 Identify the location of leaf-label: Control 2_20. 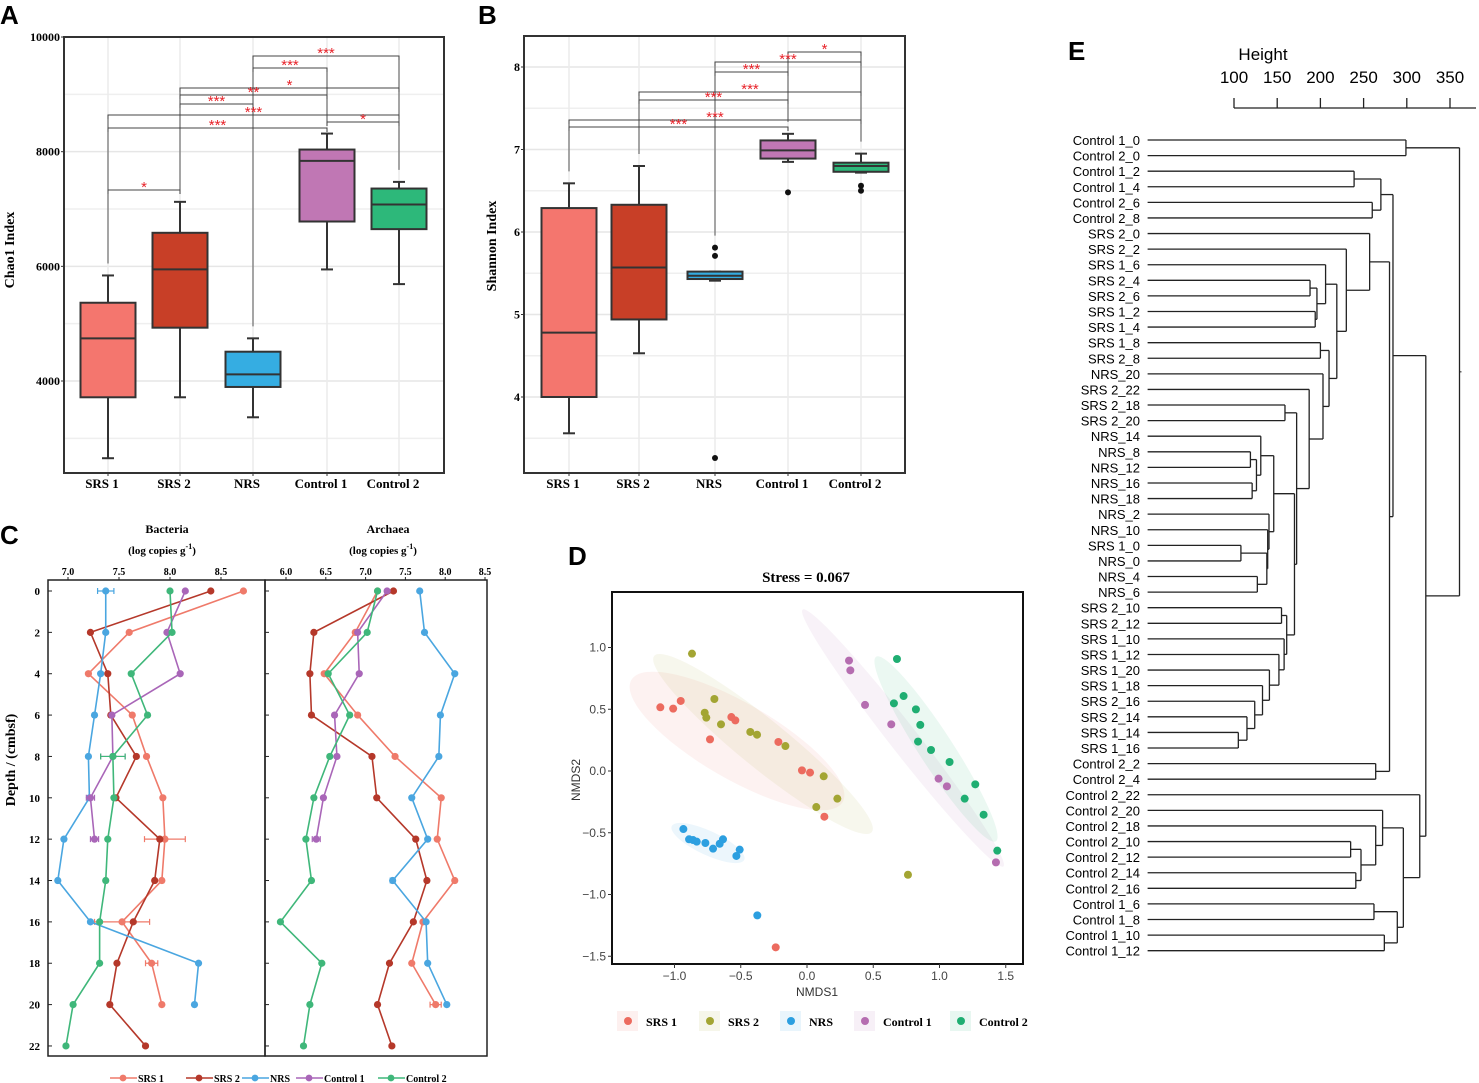
(1103, 810).